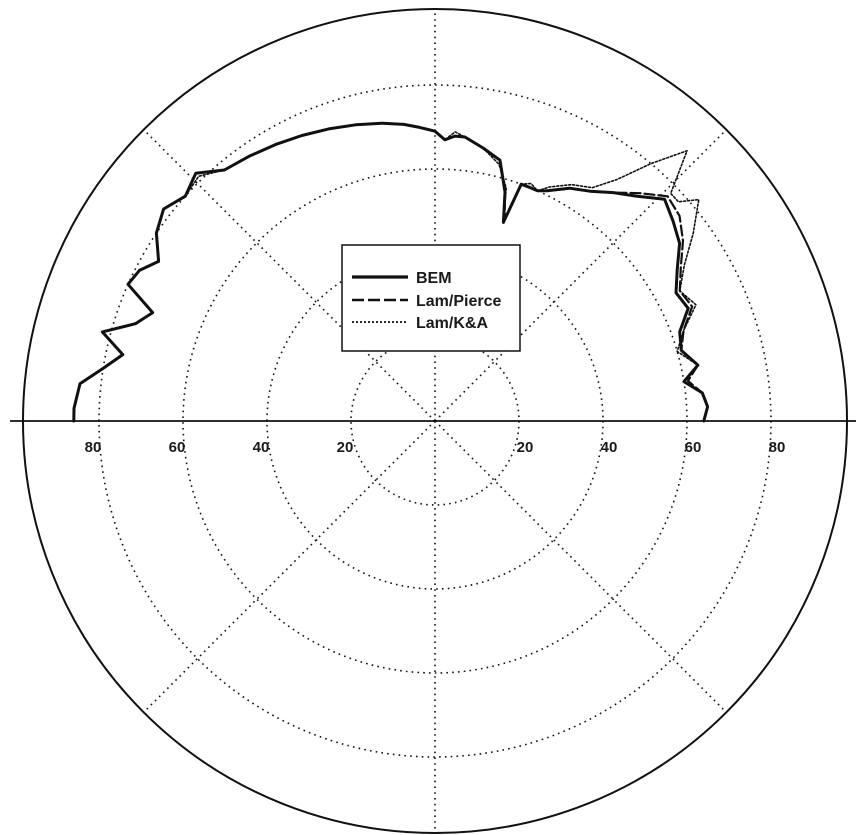 The image size is (856, 835). What do you see at coordinates (261, 447) in the screenshot?
I see `r-tick-label-left-40: 40` at bounding box center [261, 447].